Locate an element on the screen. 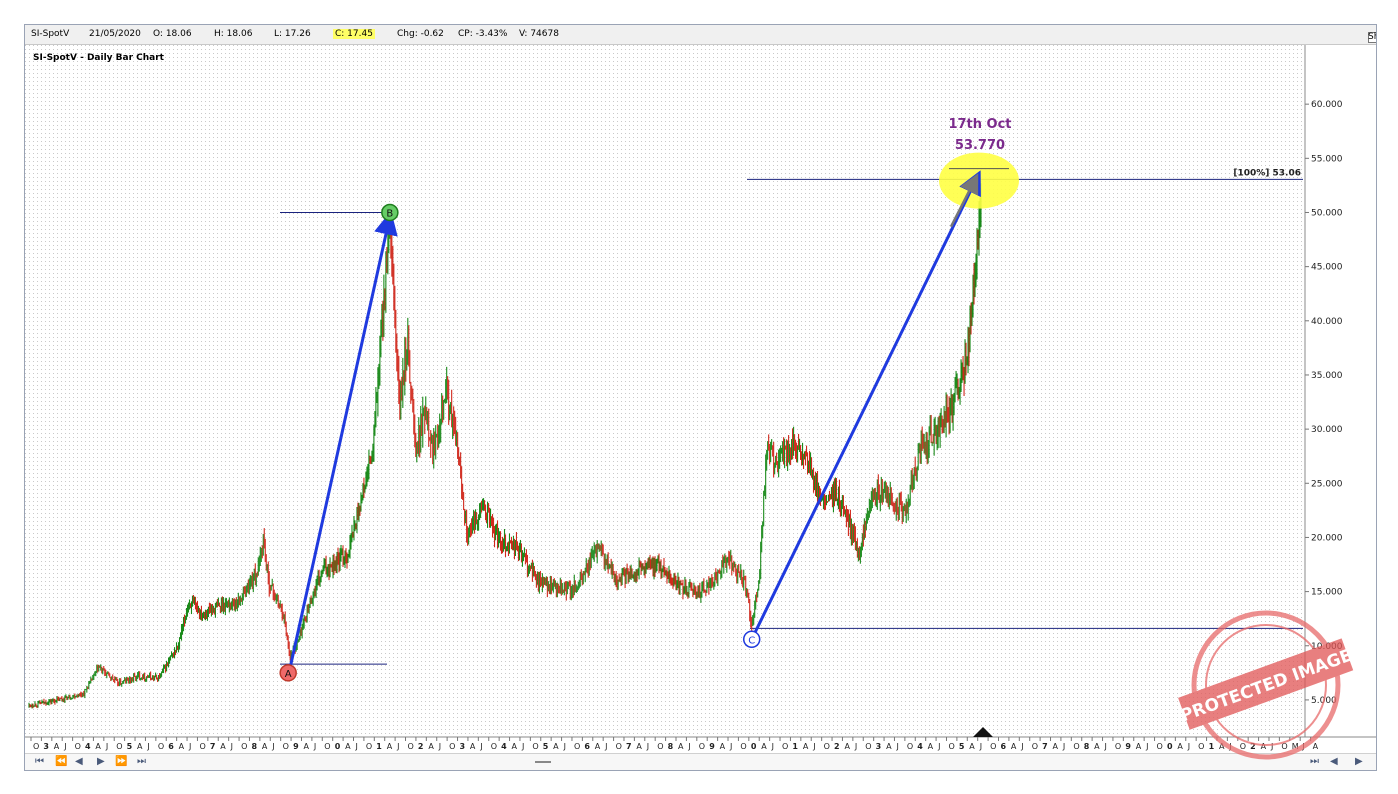 This screenshot has width=1398, height=794. marker-label: B is located at coordinates (389, 213).